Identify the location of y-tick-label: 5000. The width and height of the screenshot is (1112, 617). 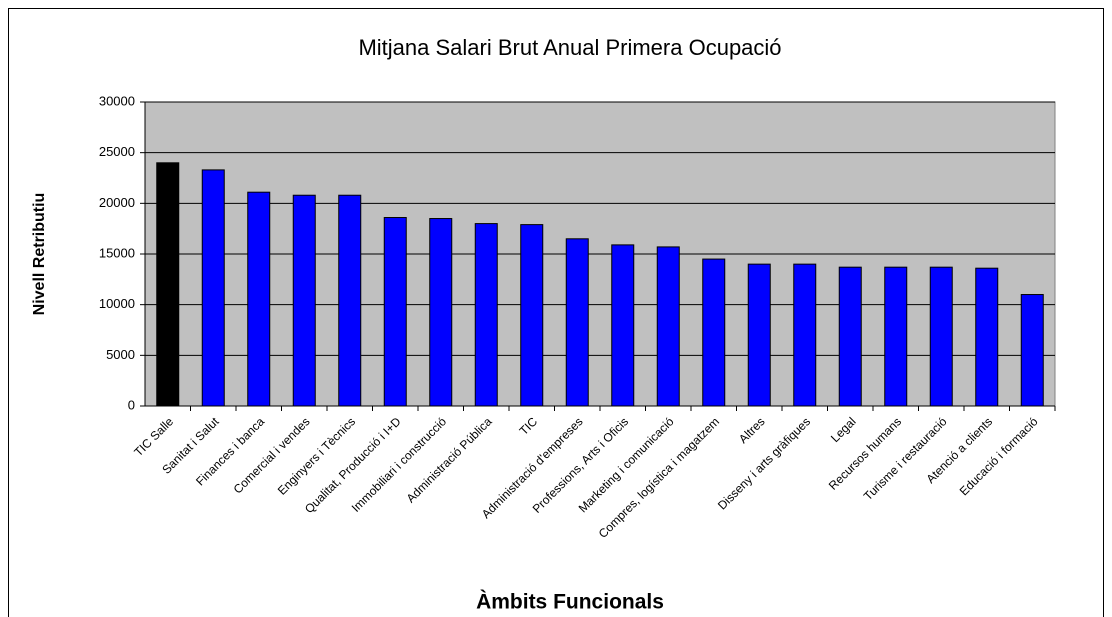
(120, 354).